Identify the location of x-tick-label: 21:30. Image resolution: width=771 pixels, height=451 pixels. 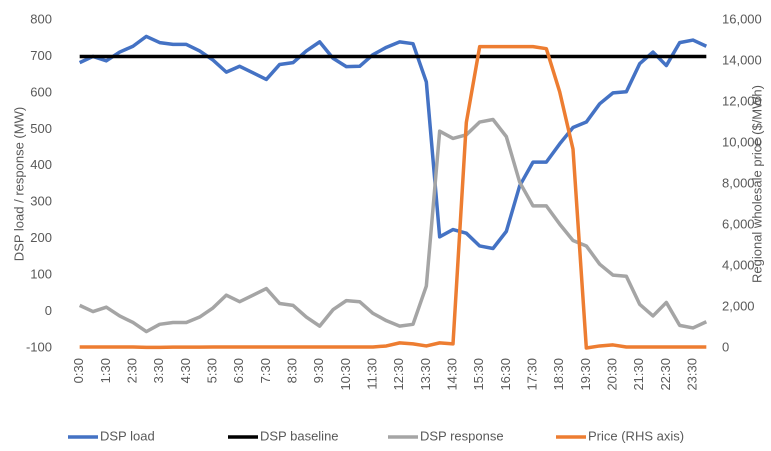
(638, 374).